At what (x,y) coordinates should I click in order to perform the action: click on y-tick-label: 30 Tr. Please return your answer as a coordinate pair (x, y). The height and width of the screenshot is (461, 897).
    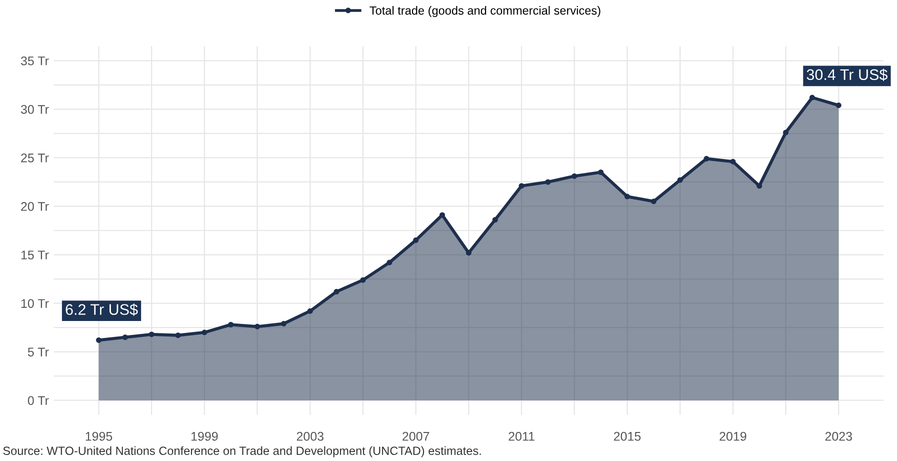
    Looking at the image, I should click on (34, 109).